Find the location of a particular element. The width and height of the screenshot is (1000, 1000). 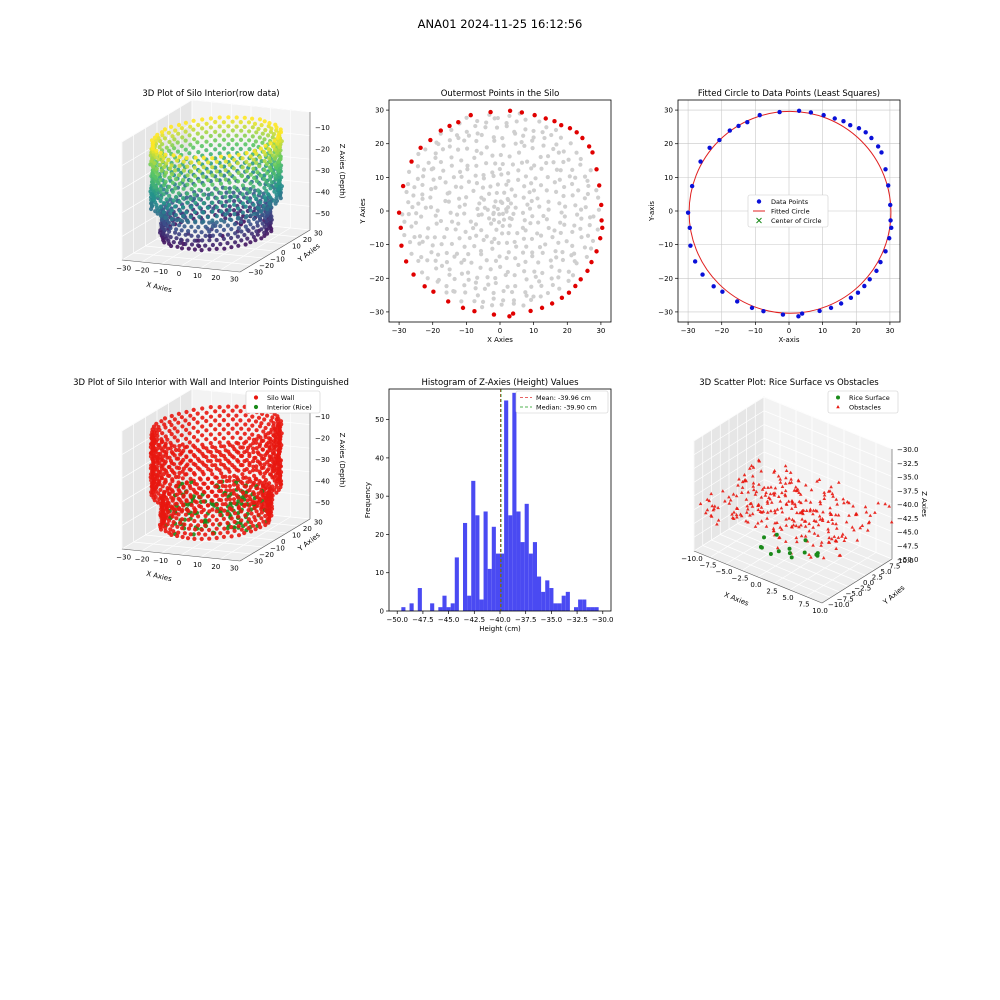

x-tick-label: 20 is located at coordinates (567, 331).